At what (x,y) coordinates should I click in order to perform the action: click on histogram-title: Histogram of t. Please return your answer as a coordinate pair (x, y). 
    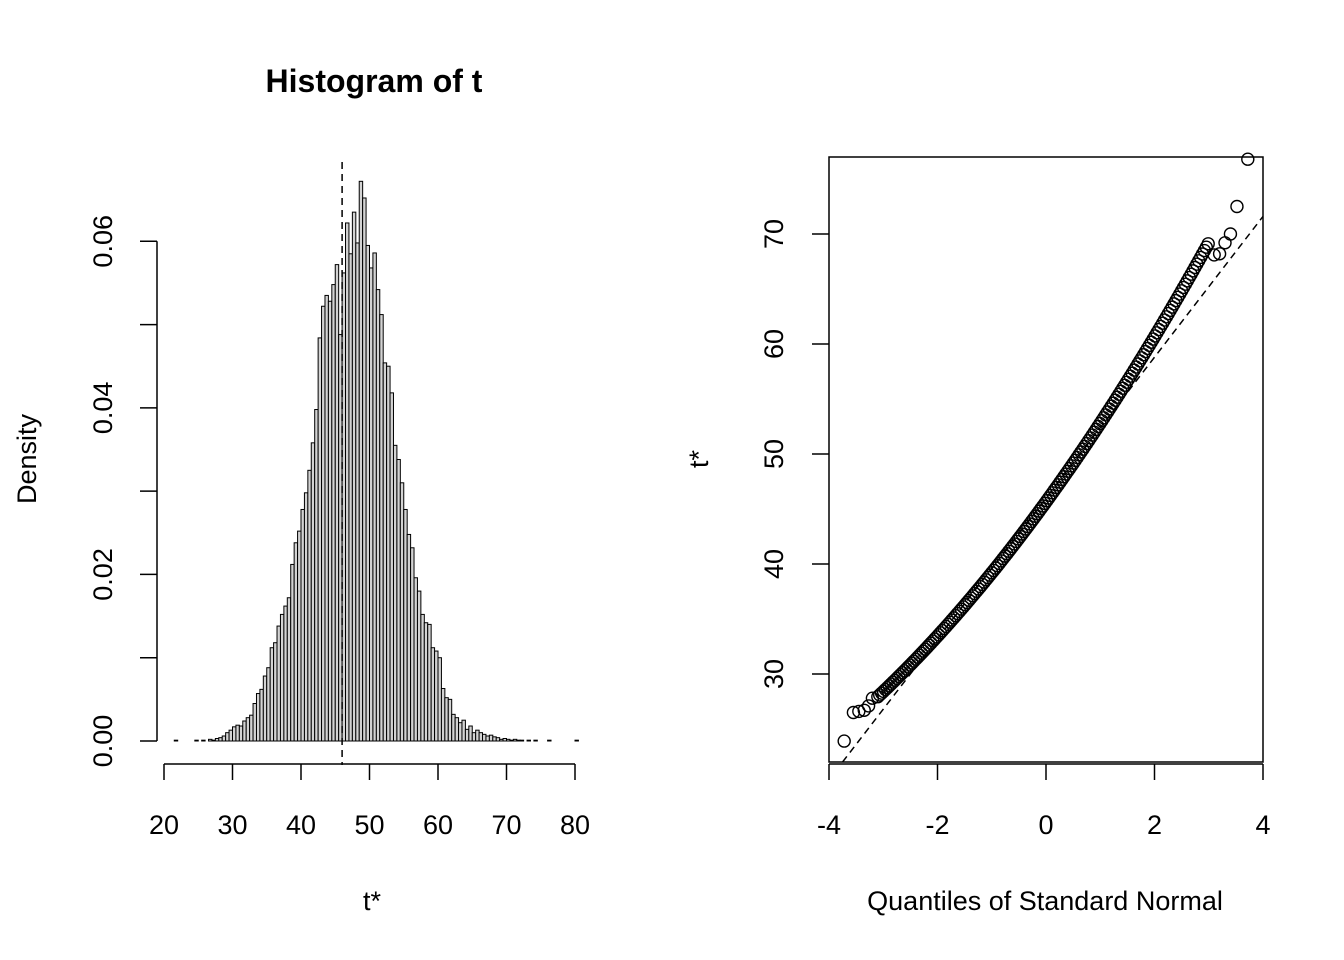
    Looking at the image, I should click on (374, 81).